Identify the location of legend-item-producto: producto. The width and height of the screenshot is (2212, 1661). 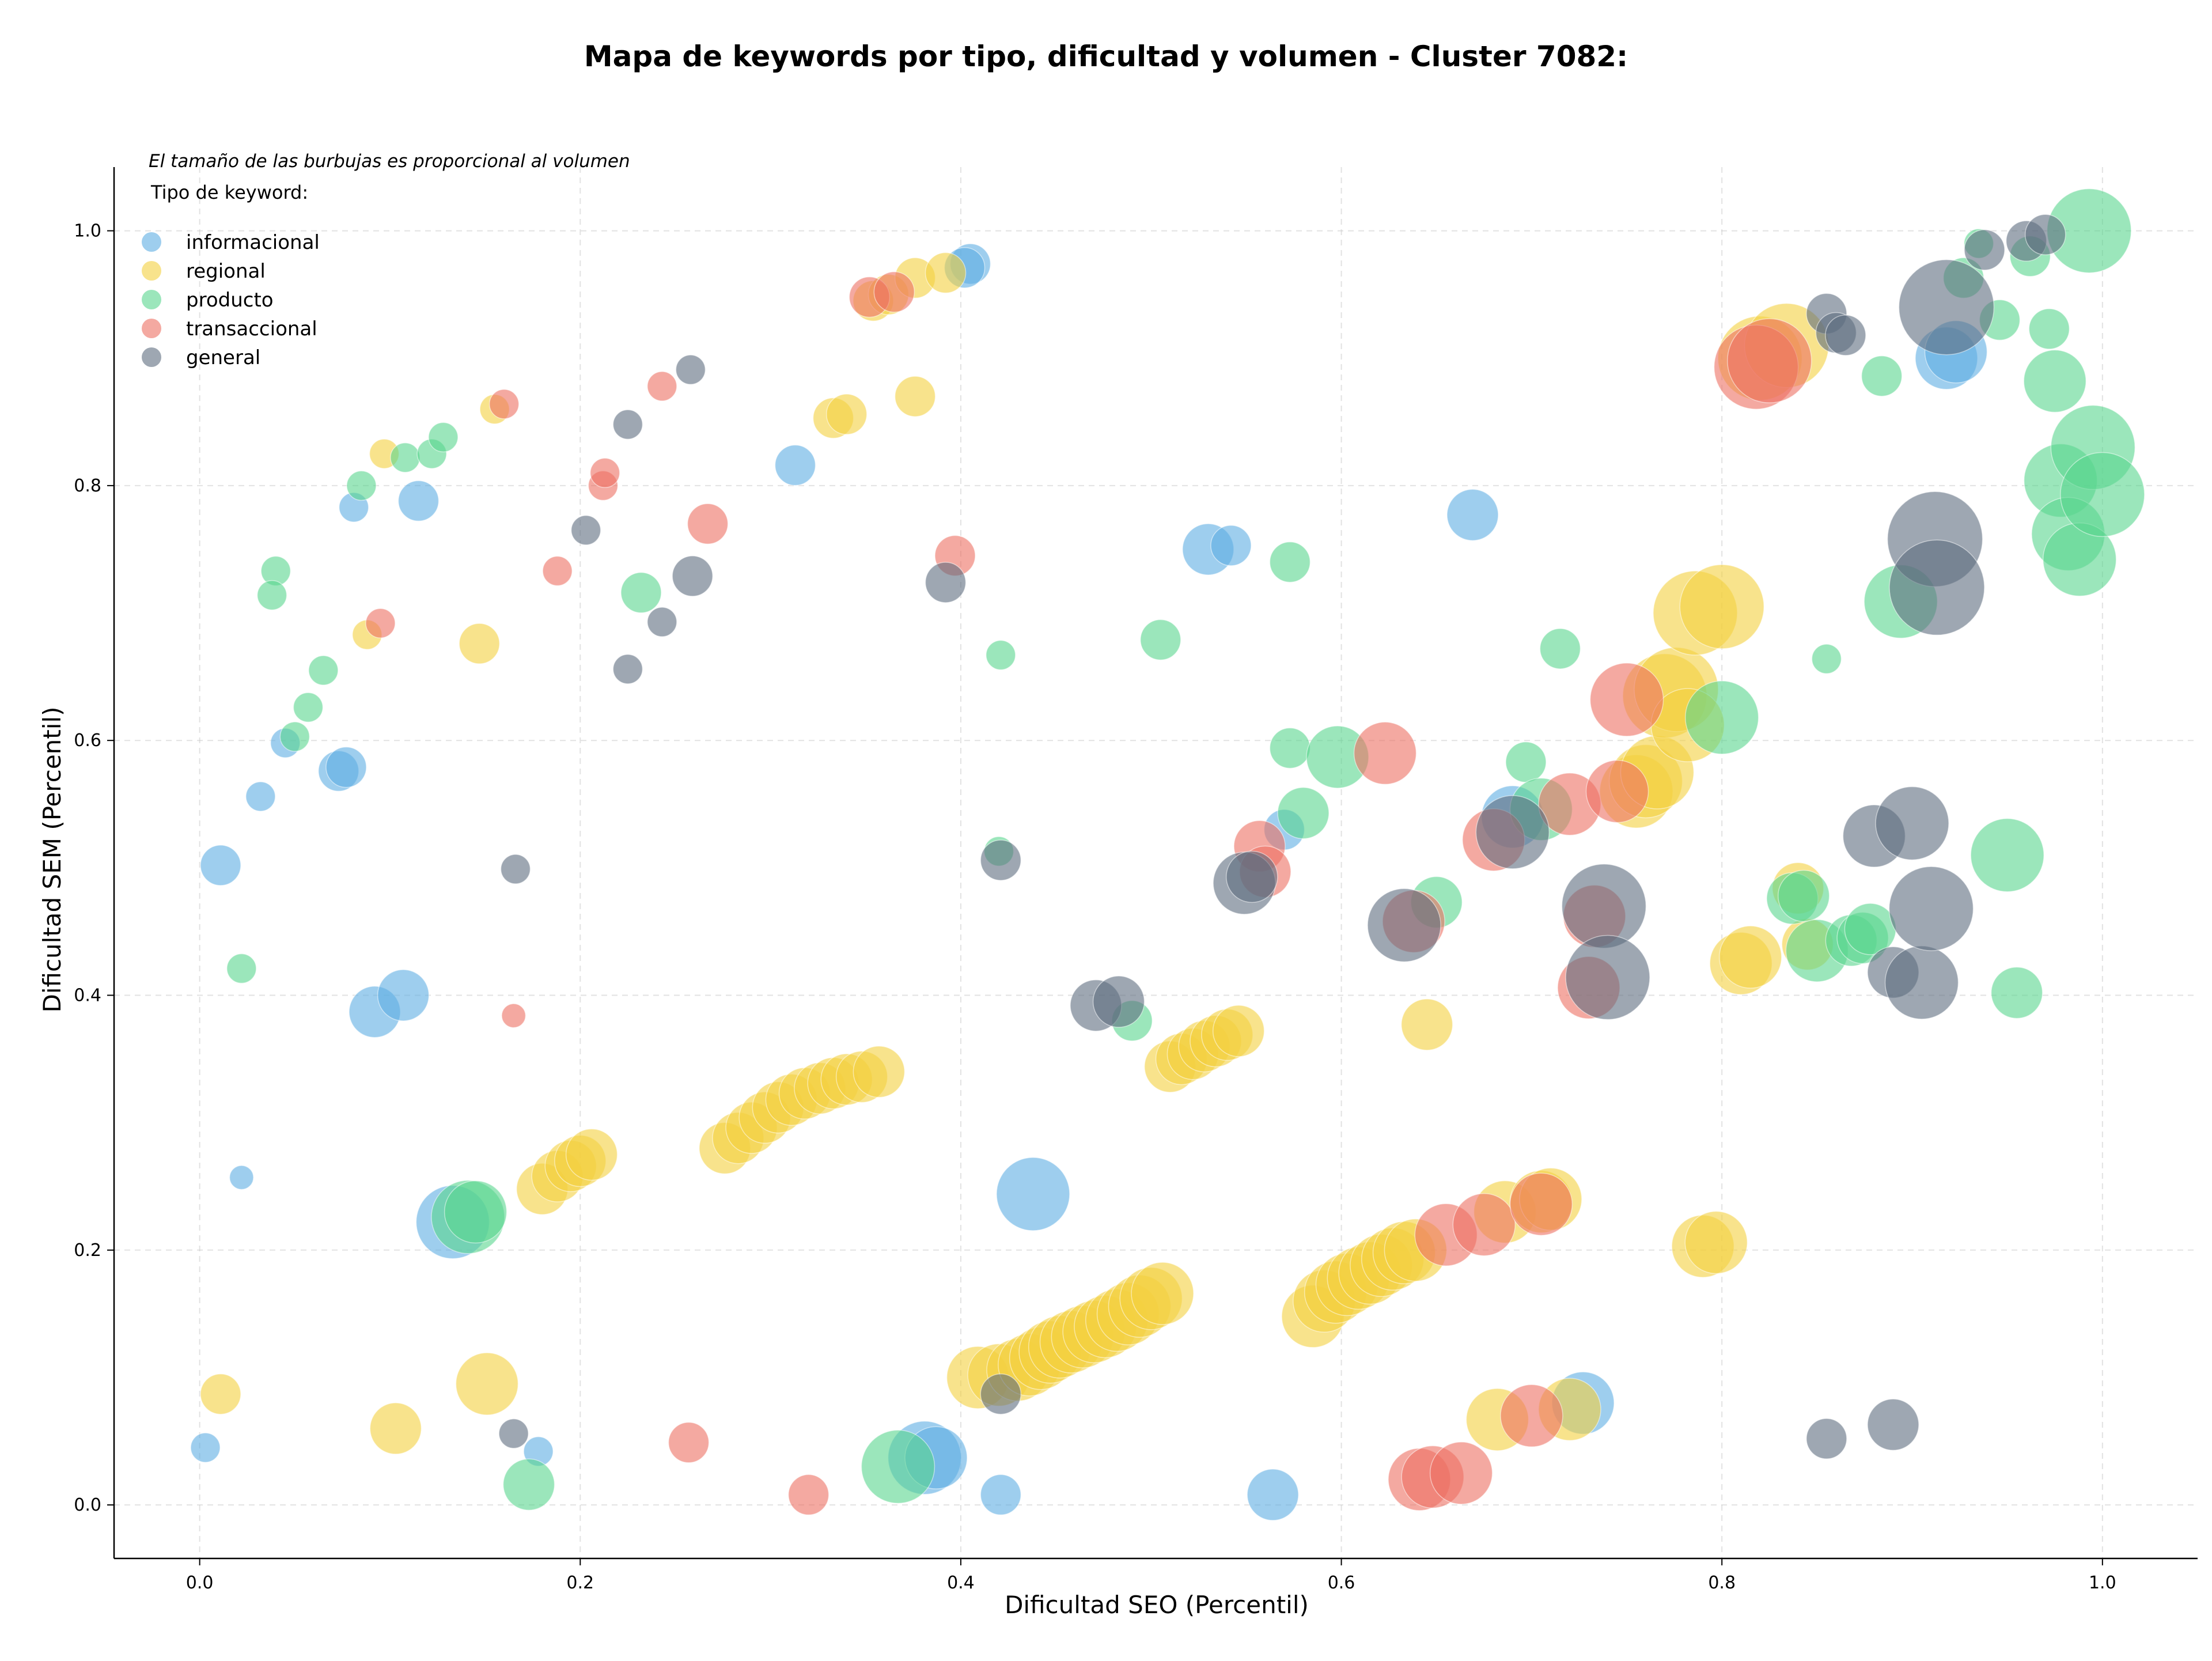
(208, 300).